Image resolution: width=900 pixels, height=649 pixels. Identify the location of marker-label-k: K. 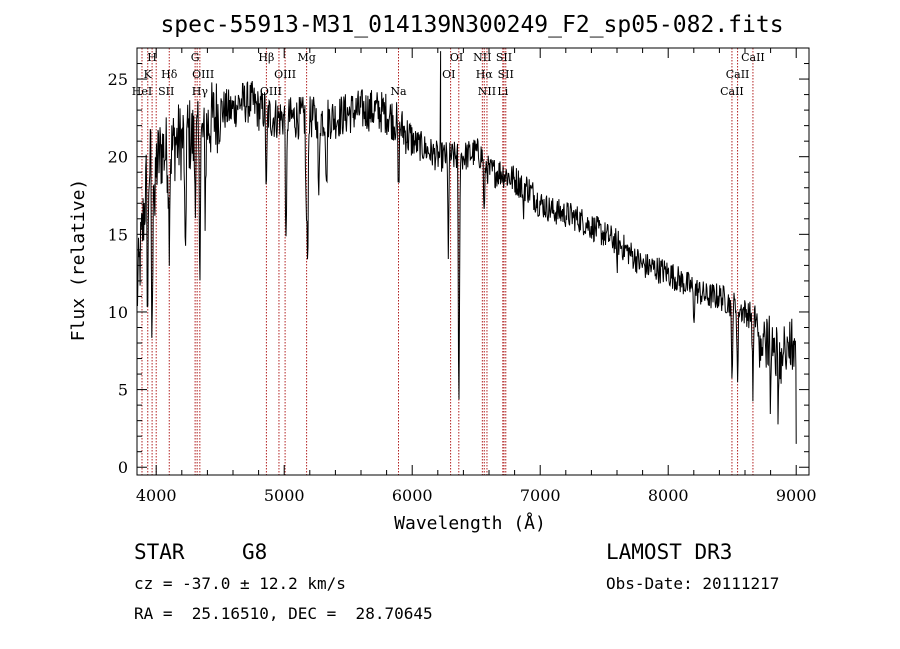
(148, 74).